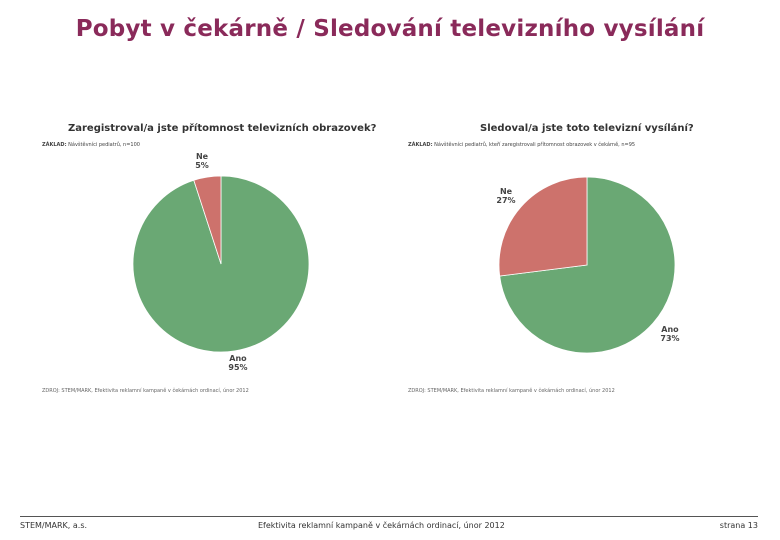  I want to click on footer-company: STEM/MARK, a.s., so click(54, 525).